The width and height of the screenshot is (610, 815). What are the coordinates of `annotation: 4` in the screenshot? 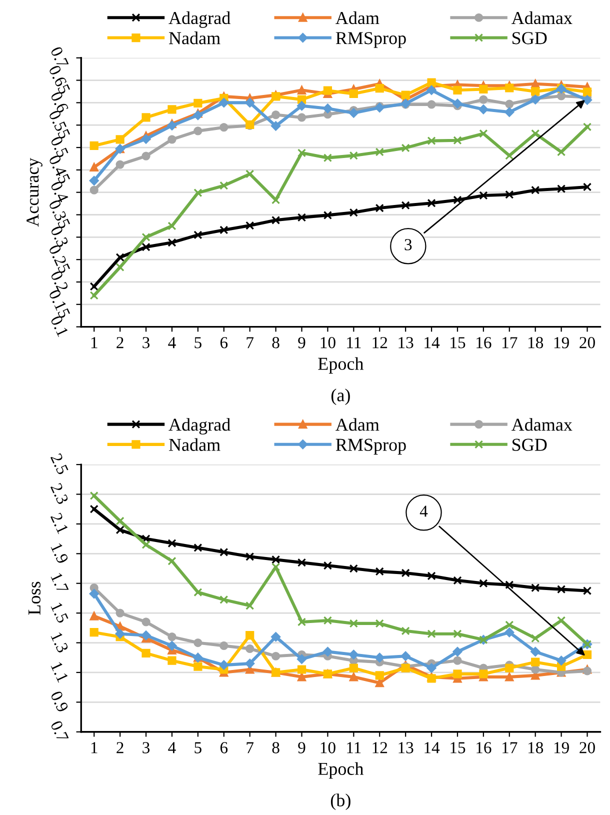 It's located at (424, 511).